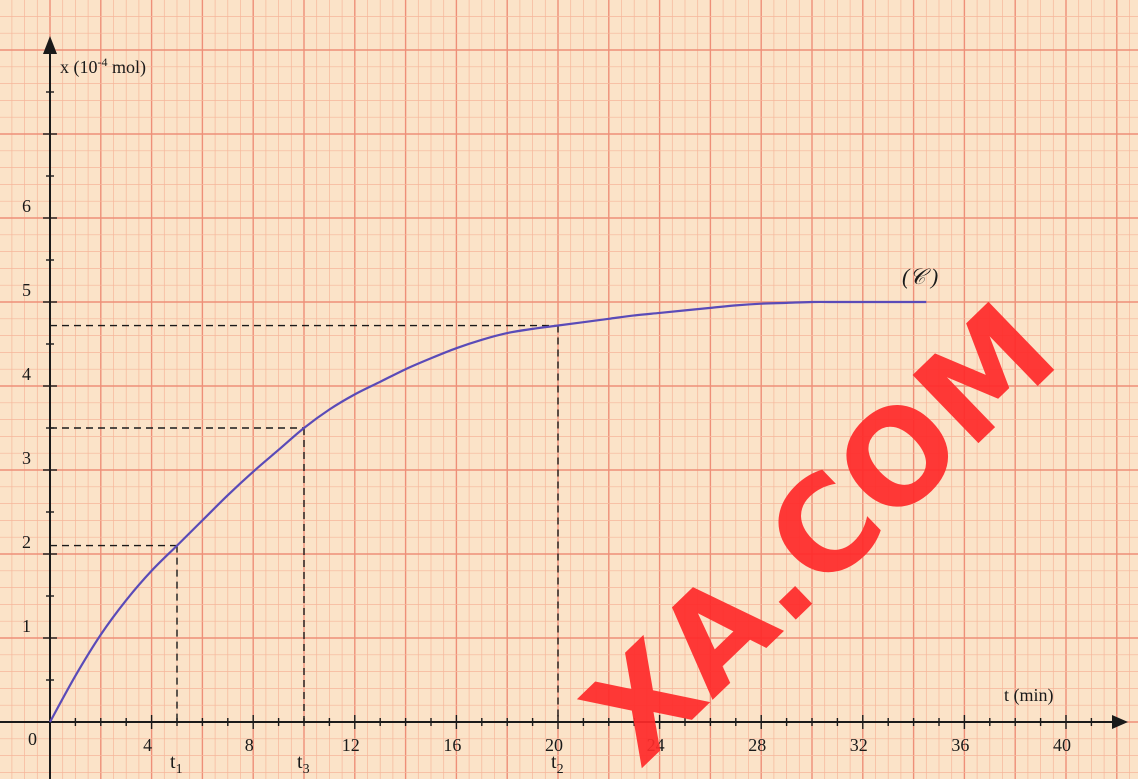 The height and width of the screenshot is (779, 1138). Describe the element at coordinates (557, 764) in the screenshot. I see `marker-label: t2` at that location.